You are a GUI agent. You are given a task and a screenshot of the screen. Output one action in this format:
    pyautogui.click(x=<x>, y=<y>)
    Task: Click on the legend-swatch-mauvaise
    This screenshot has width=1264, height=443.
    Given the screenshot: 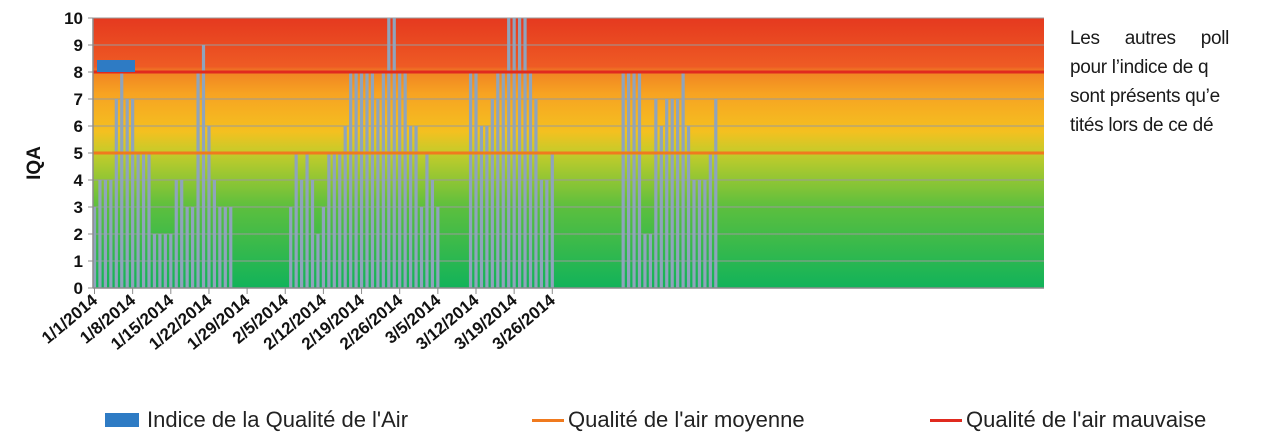 What is the action you would take?
    pyautogui.click(x=946, y=420)
    